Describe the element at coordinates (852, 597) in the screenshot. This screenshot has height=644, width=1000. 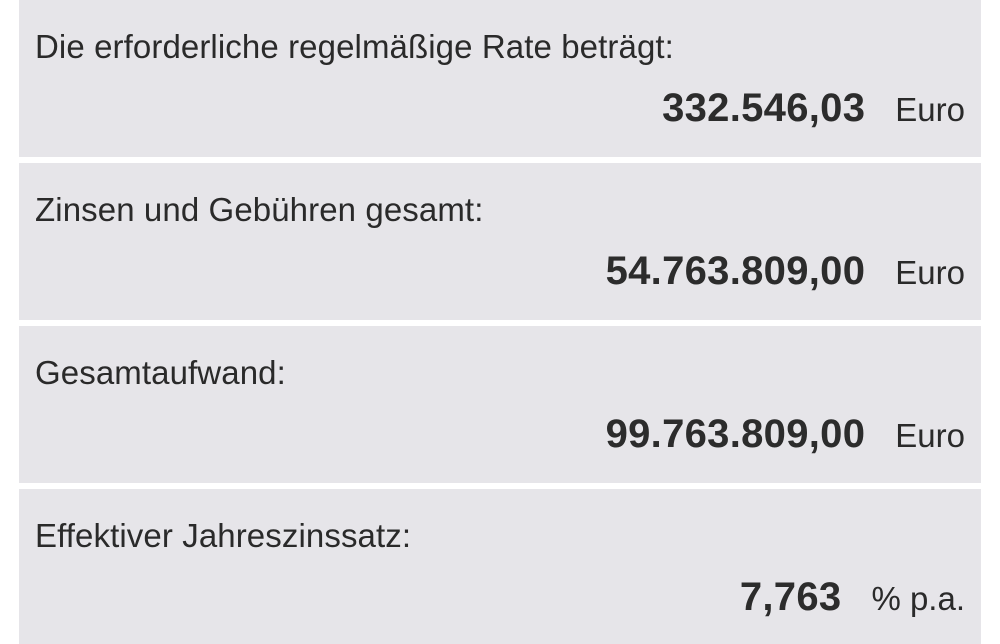
I see `effective-rate-value-row: 7,763 % p.a.` at that location.